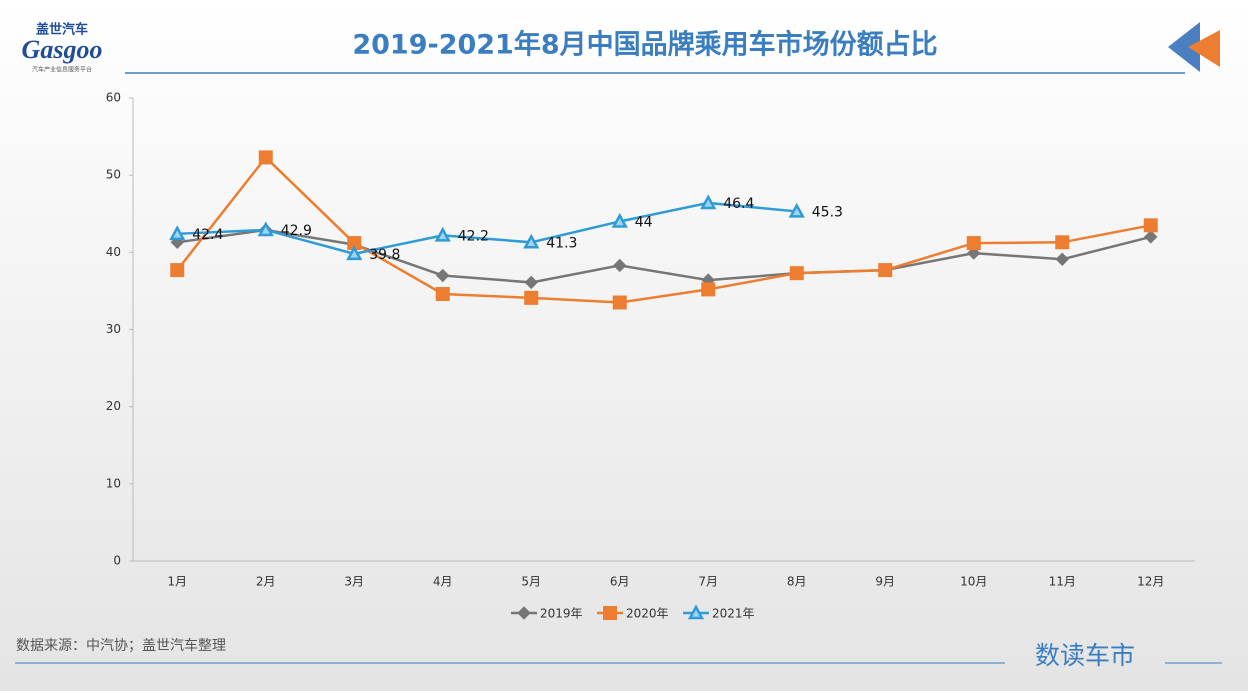 The image size is (1248, 691). Describe the element at coordinates (207, 235) in the screenshot. I see `data-label: 42.4` at that location.